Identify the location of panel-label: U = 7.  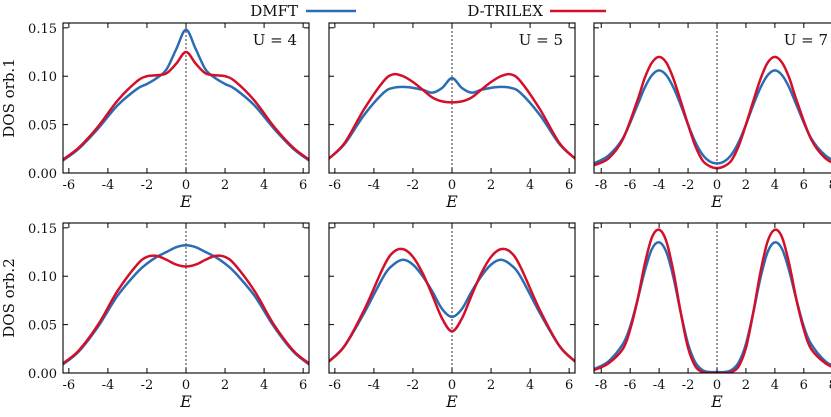
(806, 40).